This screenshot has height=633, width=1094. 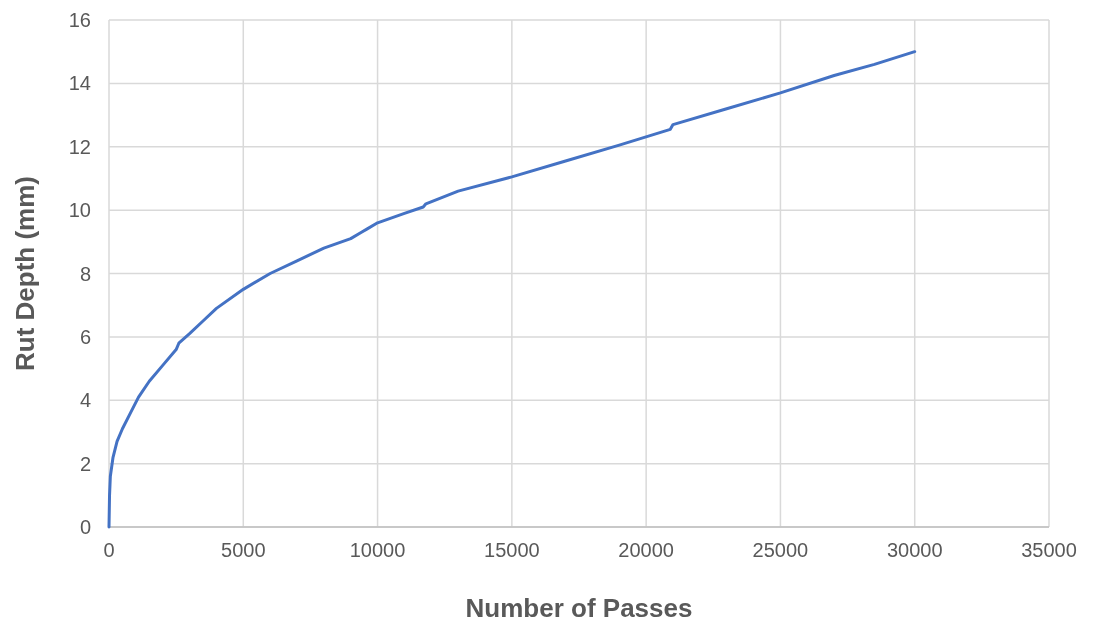 What do you see at coordinates (79, 83) in the screenshot?
I see `y-tick-label: 14` at bounding box center [79, 83].